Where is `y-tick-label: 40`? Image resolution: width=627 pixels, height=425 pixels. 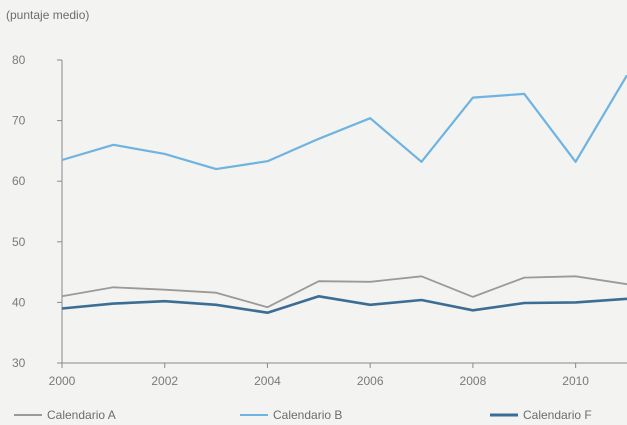
y-tick-label: 40 is located at coordinates (19, 302).